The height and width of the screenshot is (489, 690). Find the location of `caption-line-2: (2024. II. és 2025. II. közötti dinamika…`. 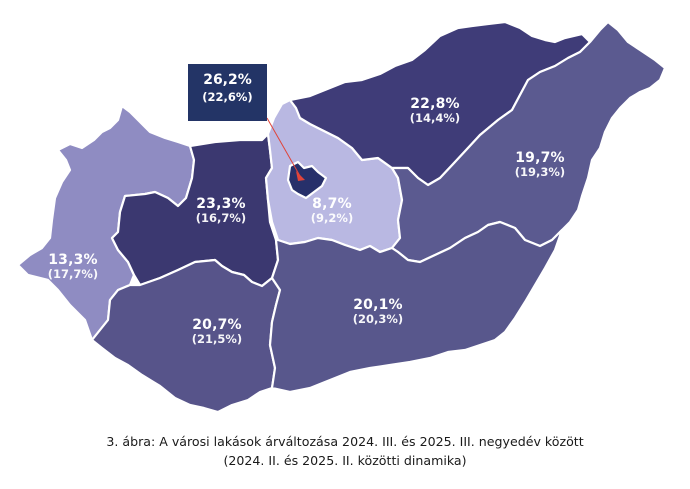

caption-line-2: (2024. II. és 2025. II. közötti dinamika… is located at coordinates (345, 460).